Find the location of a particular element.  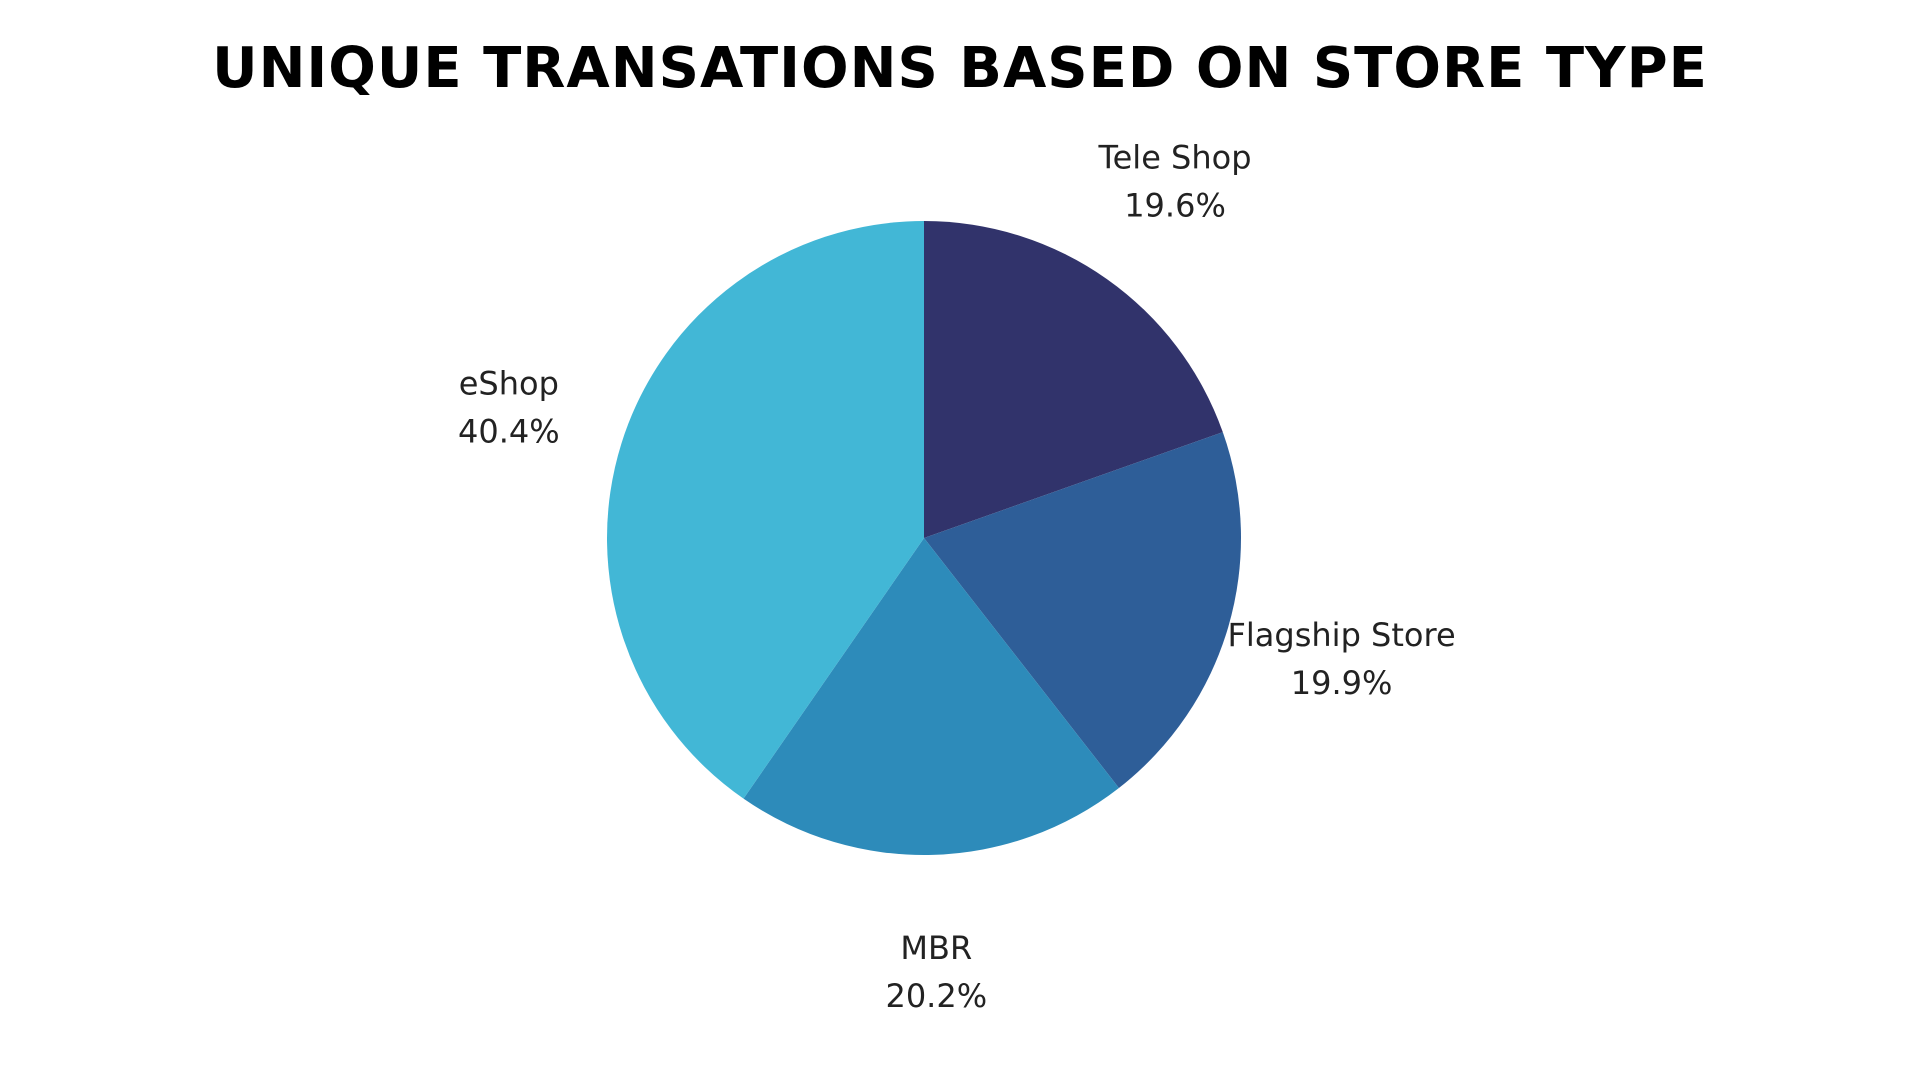

slice-value-eshop: 40.4% is located at coordinates (509, 431).